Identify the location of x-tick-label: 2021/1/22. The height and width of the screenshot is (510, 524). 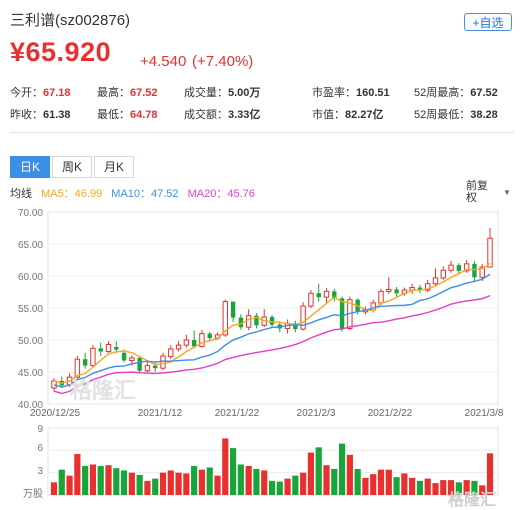
(237, 413).